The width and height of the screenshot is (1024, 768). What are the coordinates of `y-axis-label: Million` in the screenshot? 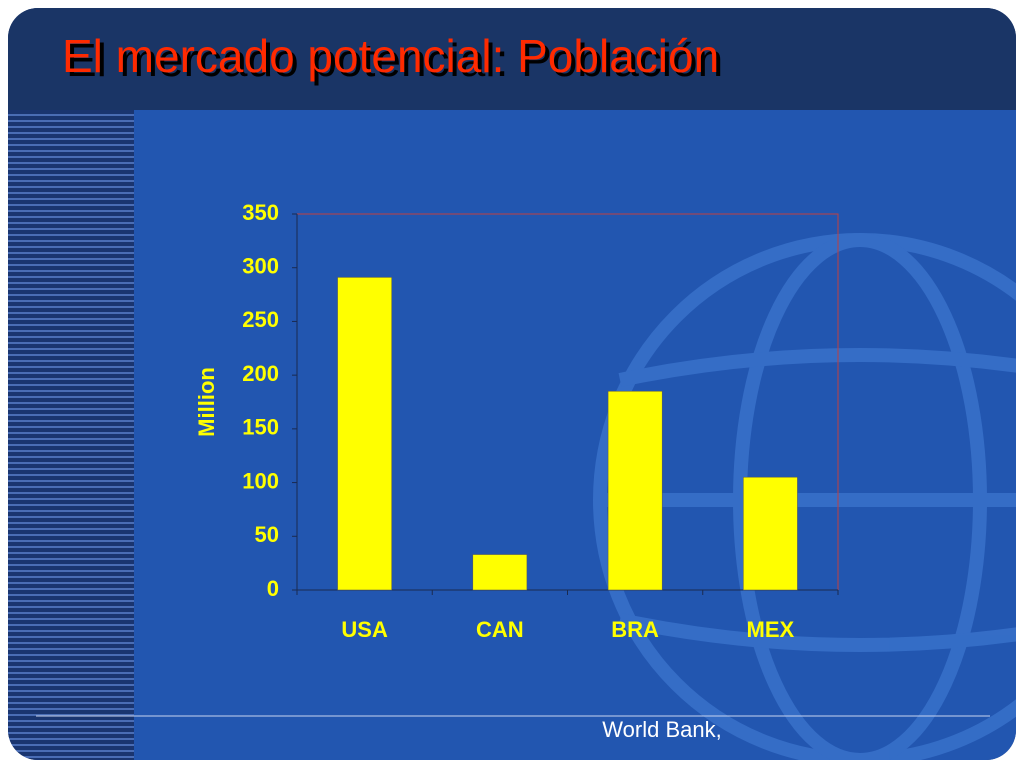 It's located at (206, 402).